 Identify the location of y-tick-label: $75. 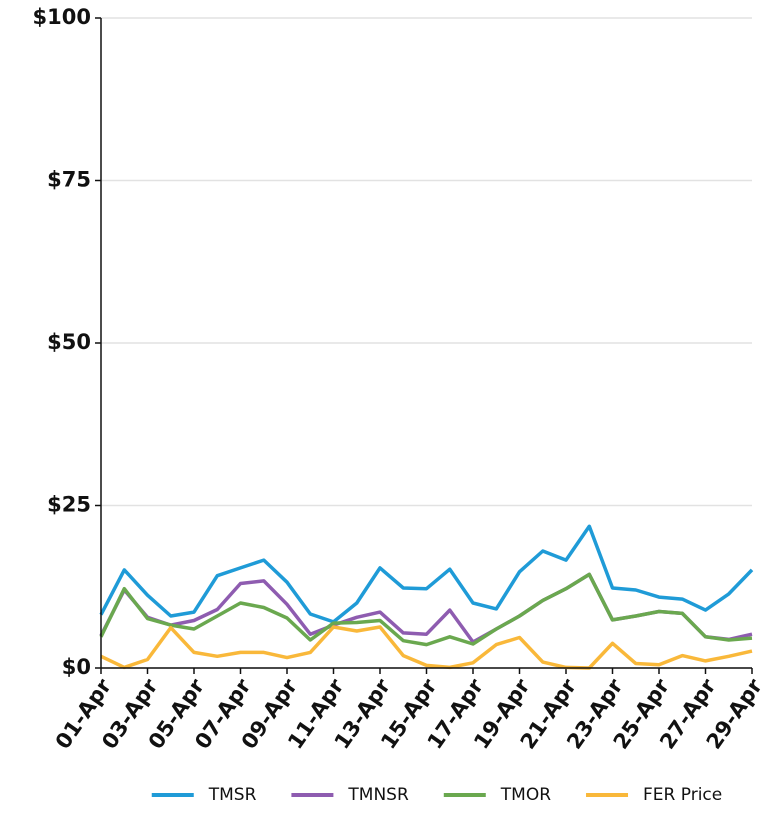
(69, 180).